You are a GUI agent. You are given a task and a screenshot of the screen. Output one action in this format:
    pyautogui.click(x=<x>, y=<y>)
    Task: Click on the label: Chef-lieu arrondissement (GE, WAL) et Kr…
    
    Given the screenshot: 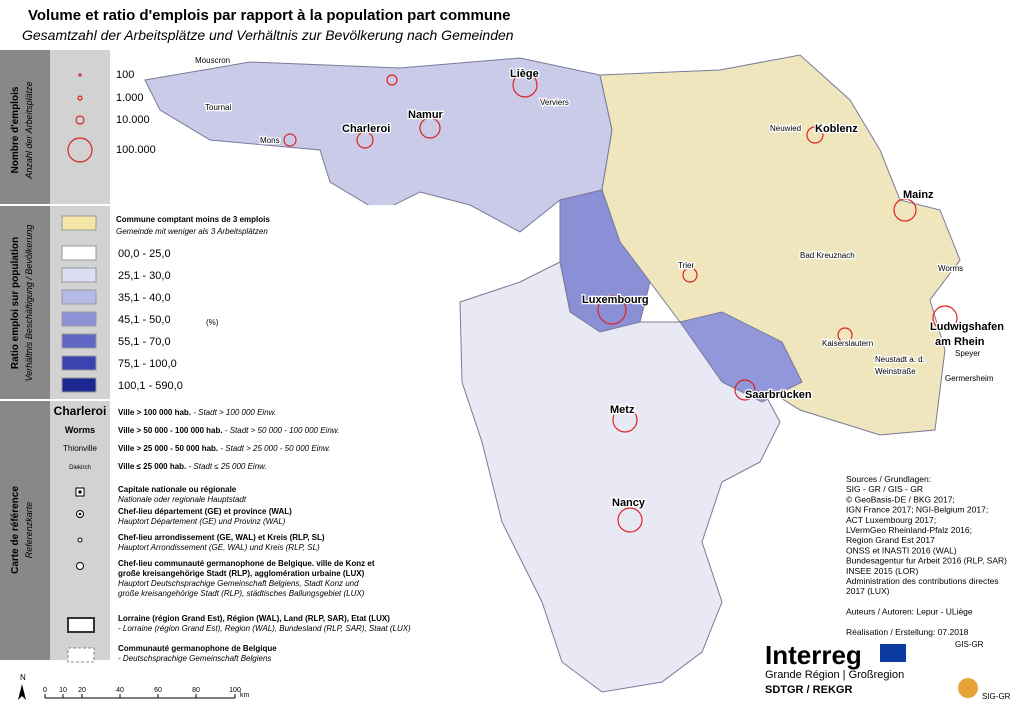 What is the action you would take?
    pyautogui.click(x=221, y=537)
    